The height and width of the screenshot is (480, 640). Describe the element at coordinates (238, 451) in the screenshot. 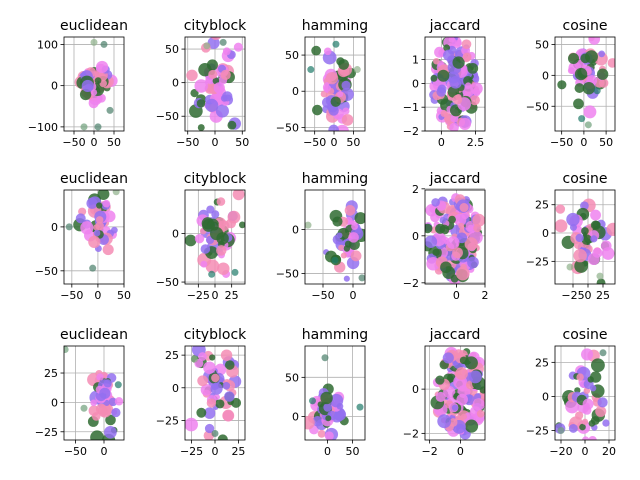

I see `x-tick-label: 25` at that location.